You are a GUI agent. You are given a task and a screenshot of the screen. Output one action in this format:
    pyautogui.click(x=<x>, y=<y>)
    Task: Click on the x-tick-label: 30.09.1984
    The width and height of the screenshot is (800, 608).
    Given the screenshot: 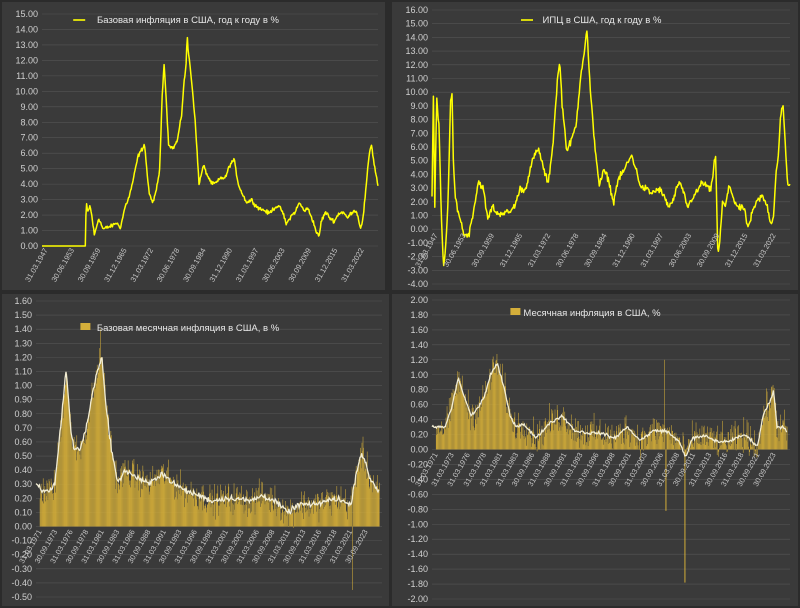 What is the action you would take?
    pyautogui.click(x=194, y=265)
    